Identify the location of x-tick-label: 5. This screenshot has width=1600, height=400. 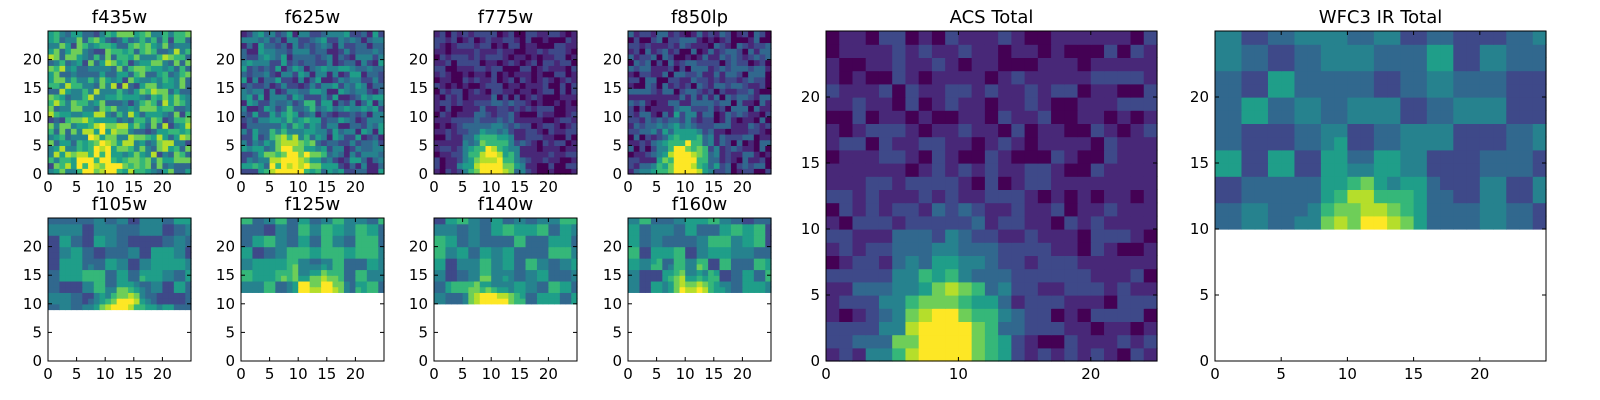
(270, 374).